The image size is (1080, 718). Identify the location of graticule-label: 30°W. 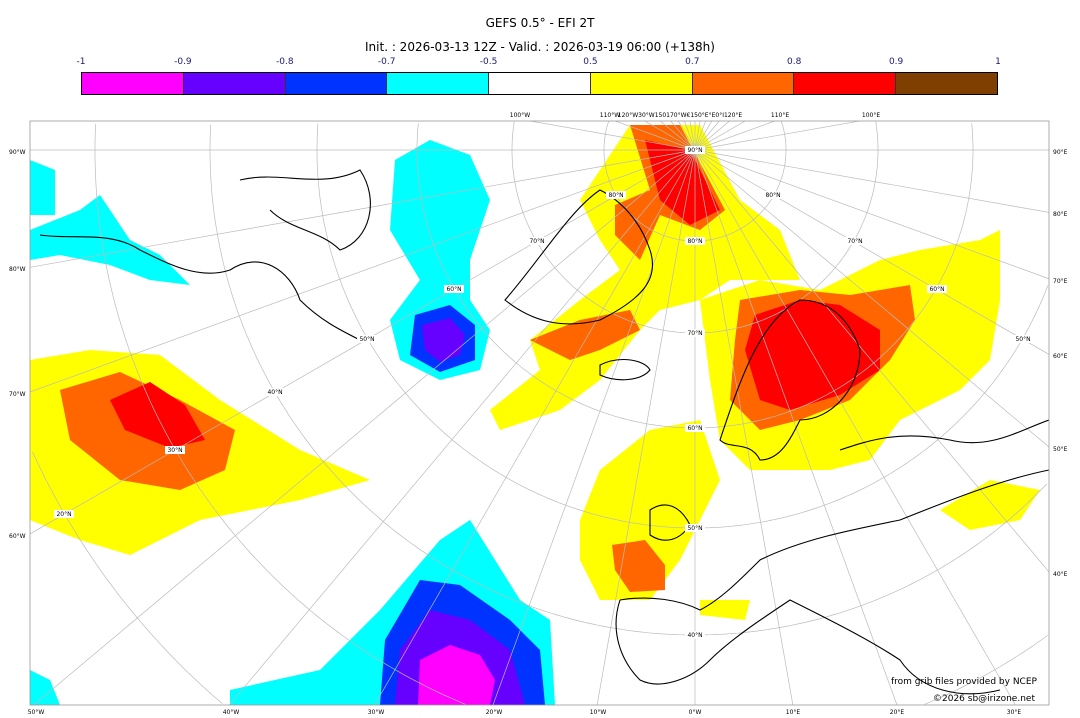
(376, 712).